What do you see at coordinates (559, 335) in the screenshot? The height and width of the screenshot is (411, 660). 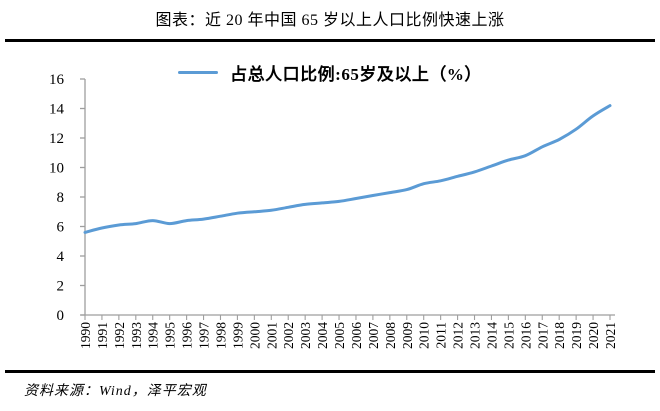 I see `x-tick-label: 2018` at bounding box center [559, 335].